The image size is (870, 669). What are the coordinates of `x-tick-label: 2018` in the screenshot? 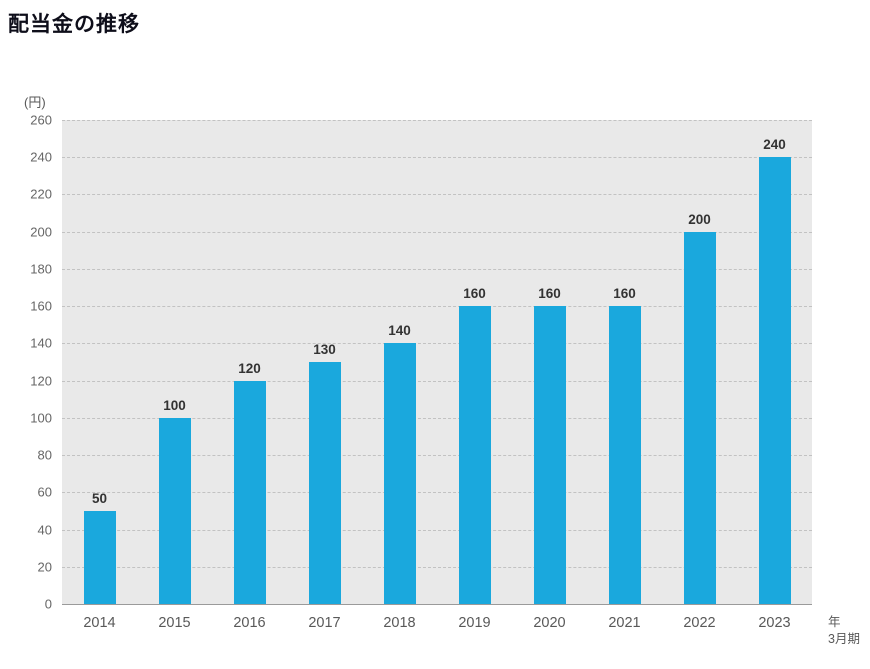 It's located at (399, 623).